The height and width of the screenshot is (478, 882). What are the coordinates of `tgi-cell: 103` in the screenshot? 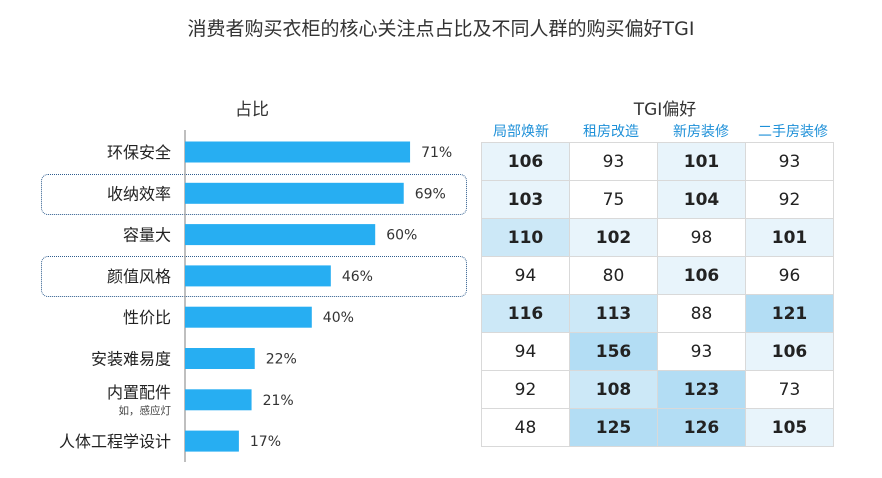 It's located at (525, 199).